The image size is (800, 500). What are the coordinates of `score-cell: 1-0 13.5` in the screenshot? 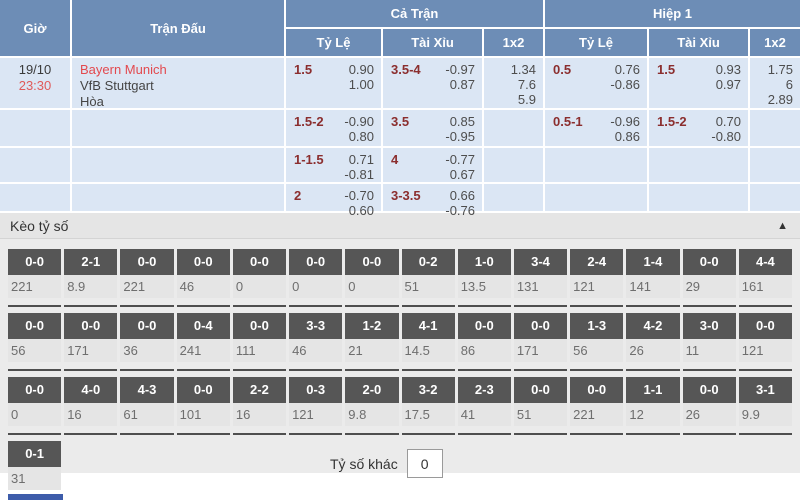 It's located at (484, 269).